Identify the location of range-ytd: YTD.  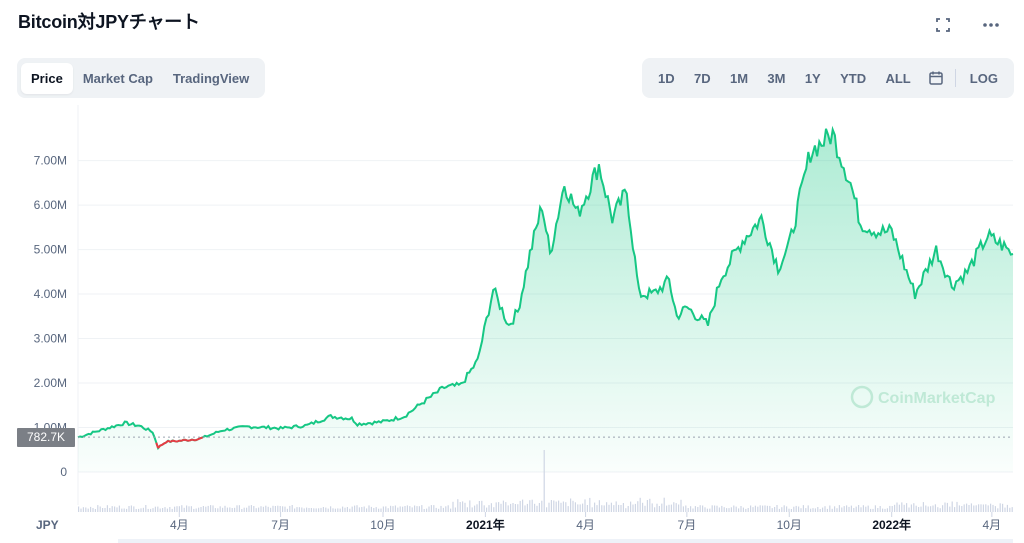
(853, 78).